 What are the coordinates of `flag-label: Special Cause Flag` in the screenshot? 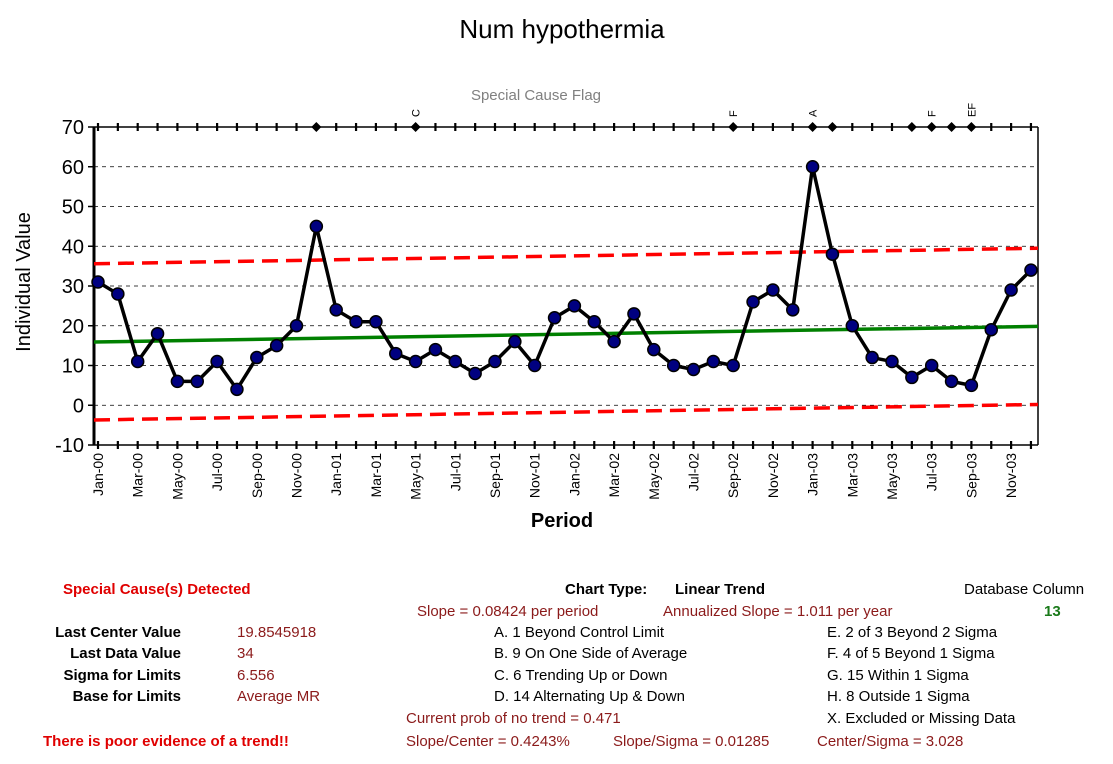 It's located at (536, 95).